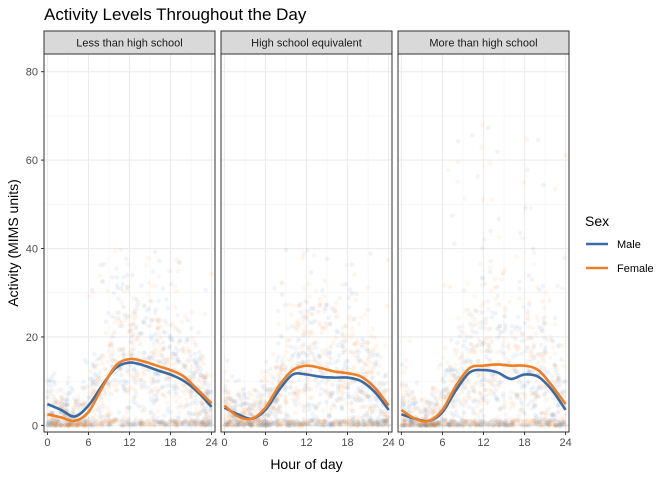 Image resolution: width=672 pixels, height=480 pixels. Describe the element at coordinates (306, 44) in the screenshot. I see `facet-strip-label: High school equivalent` at that location.